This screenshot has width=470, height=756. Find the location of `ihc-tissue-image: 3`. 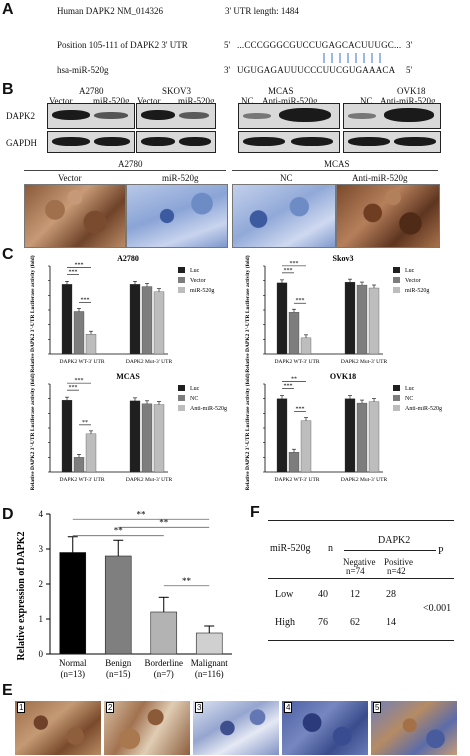

ihc-tissue-image: 3 is located at coordinates (236, 728).